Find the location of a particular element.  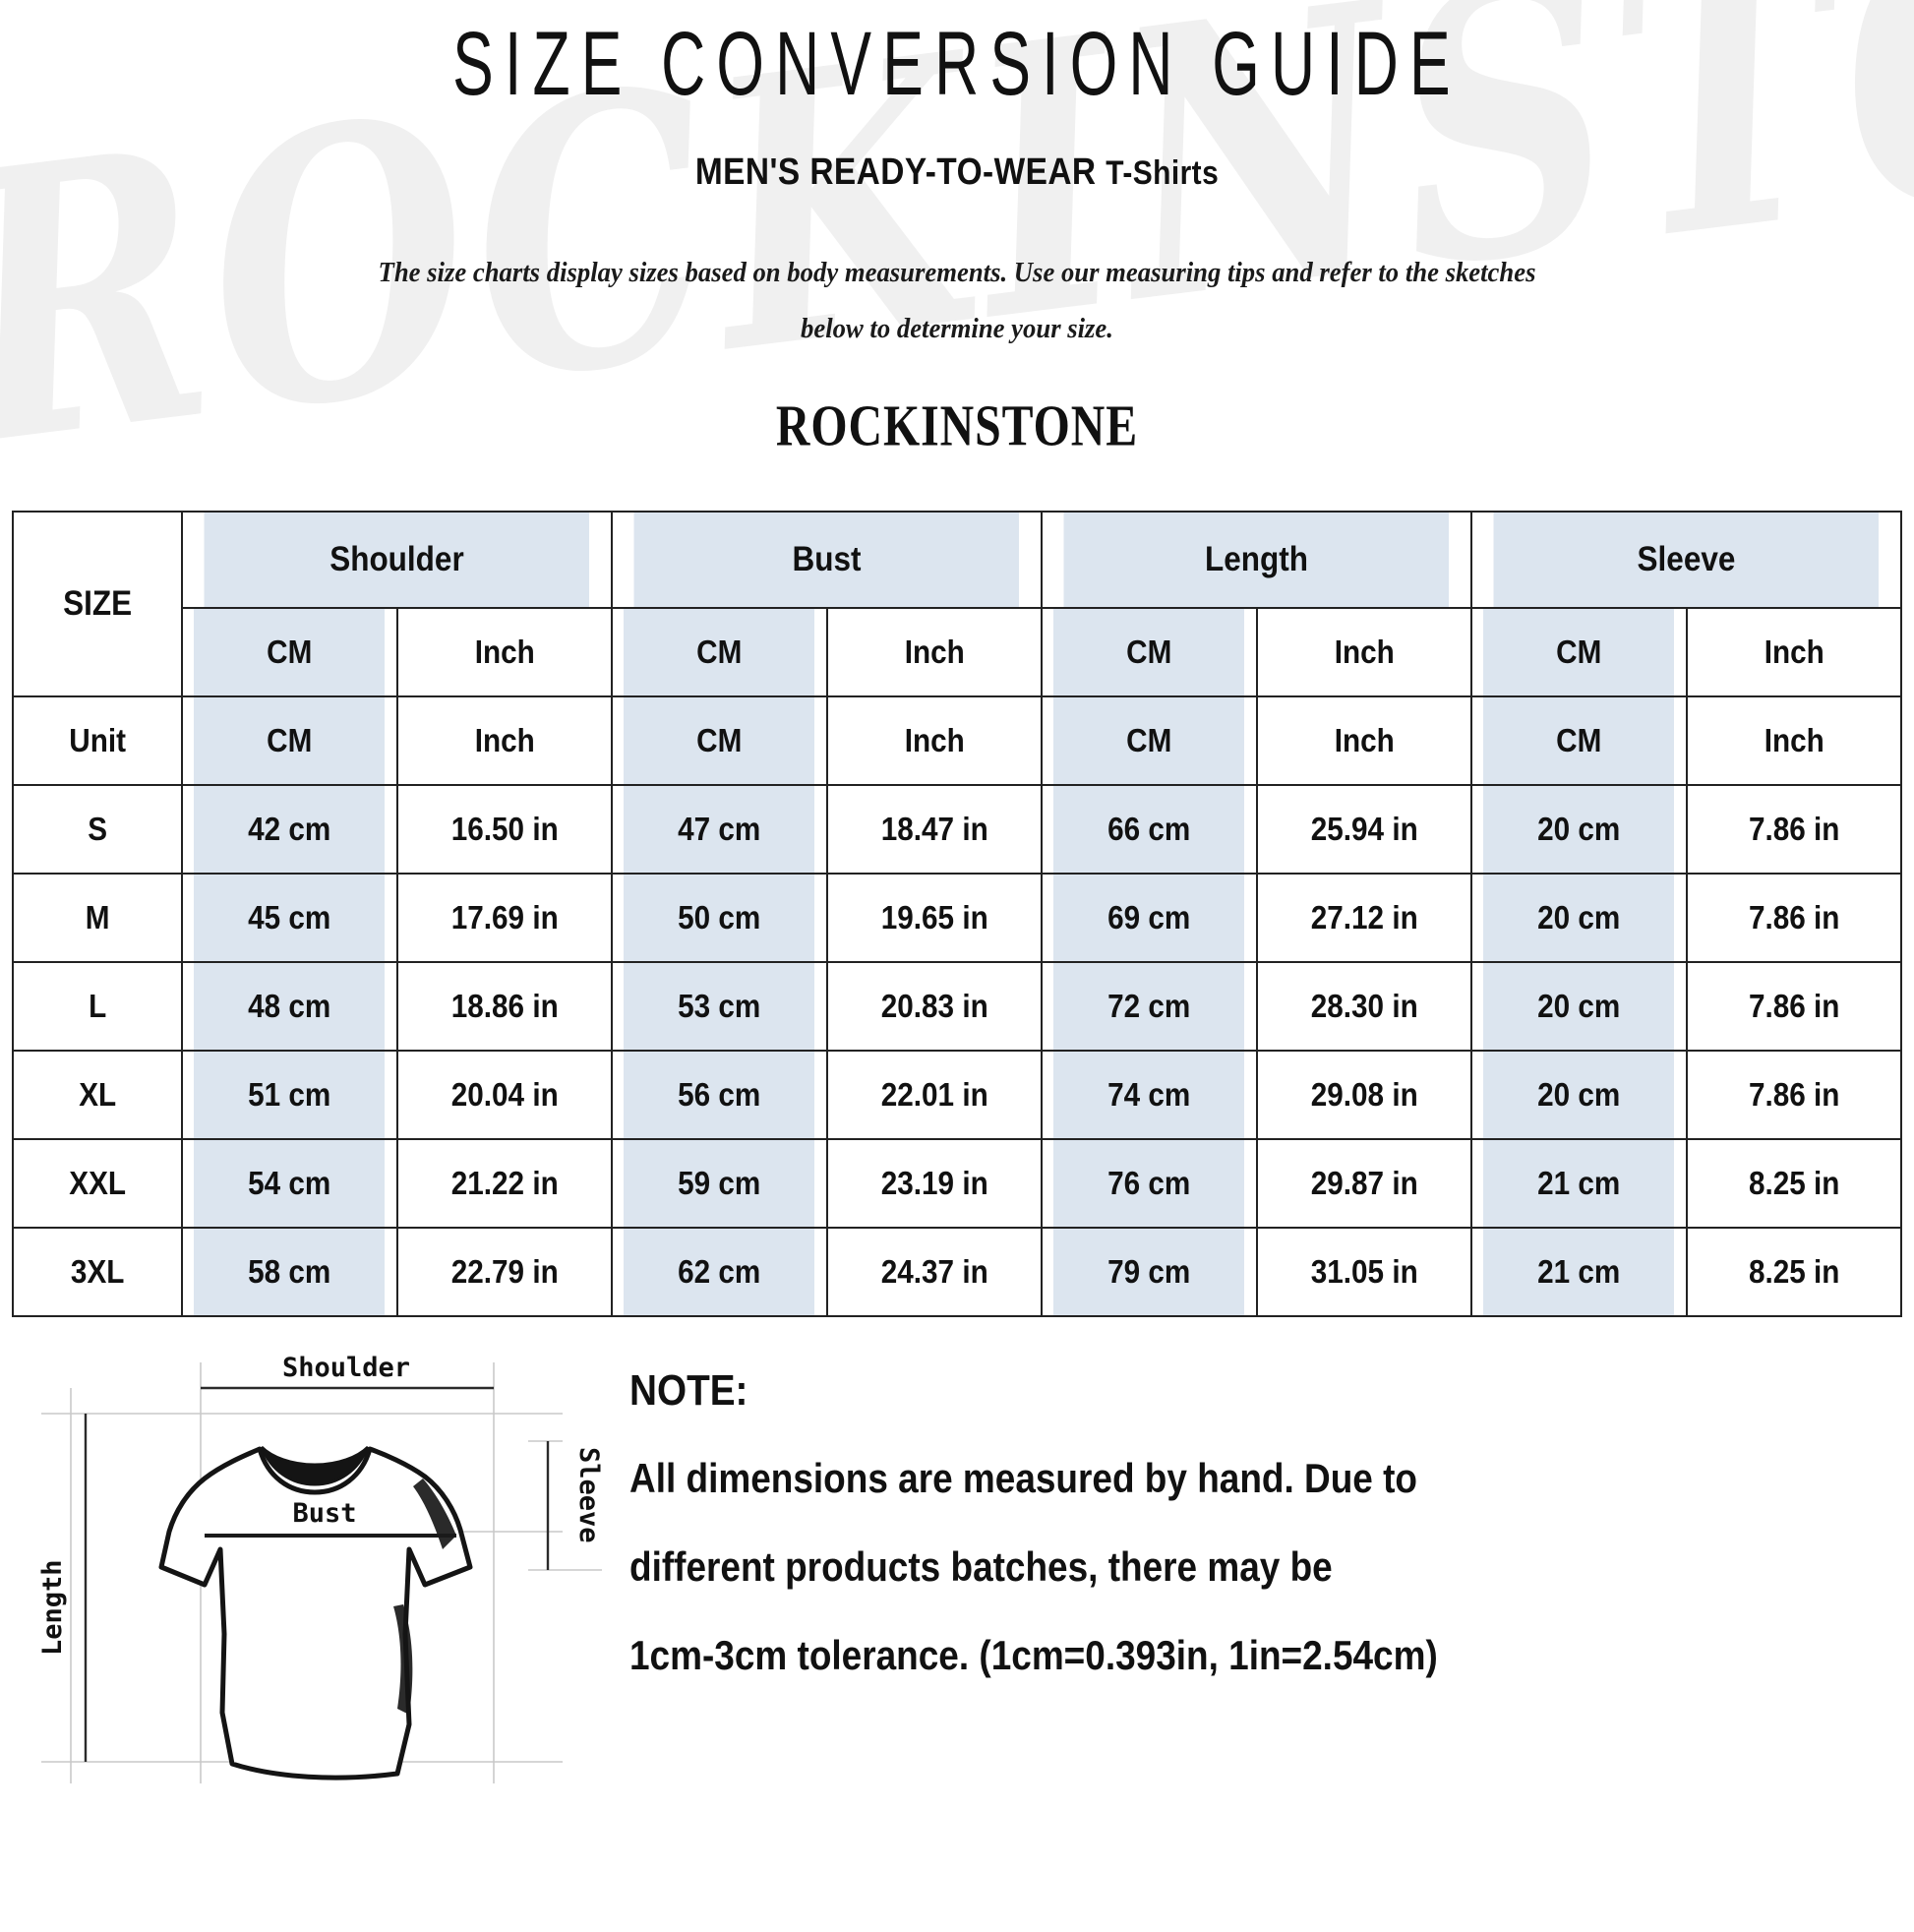

cell-measurement: 58 cm is located at coordinates (290, 1272).